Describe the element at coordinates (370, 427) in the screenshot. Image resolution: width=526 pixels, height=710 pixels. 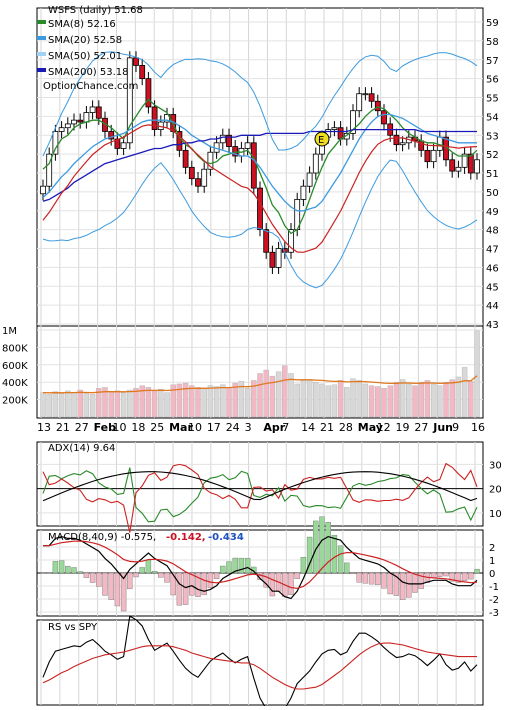
I see `x-tick-label: May` at that location.